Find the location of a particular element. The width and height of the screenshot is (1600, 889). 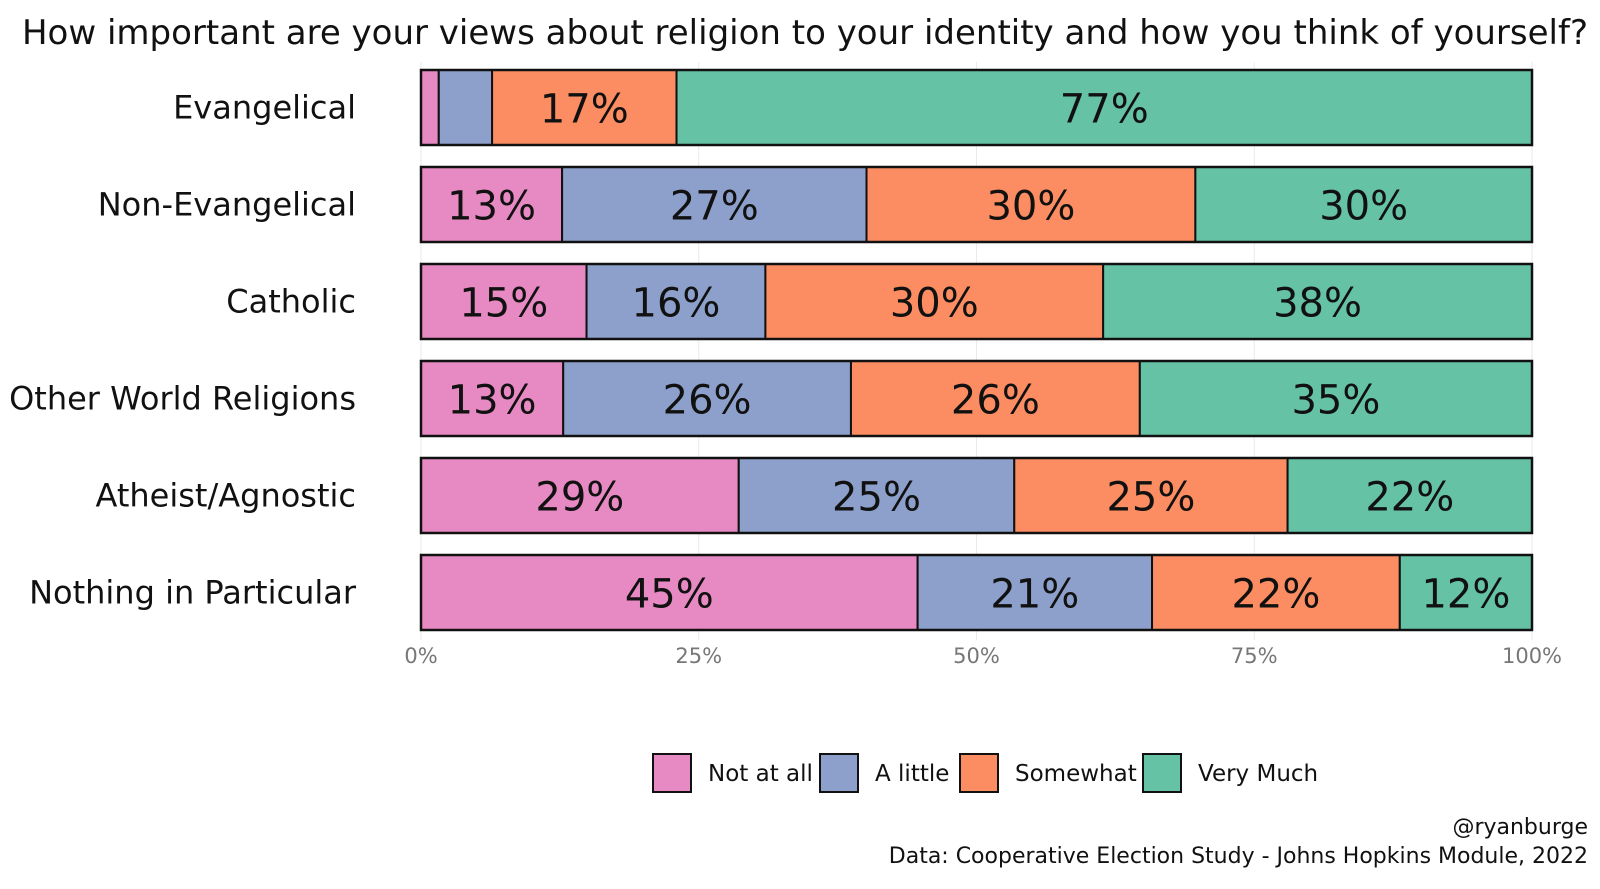

data-label: 35% is located at coordinates (1335, 401).